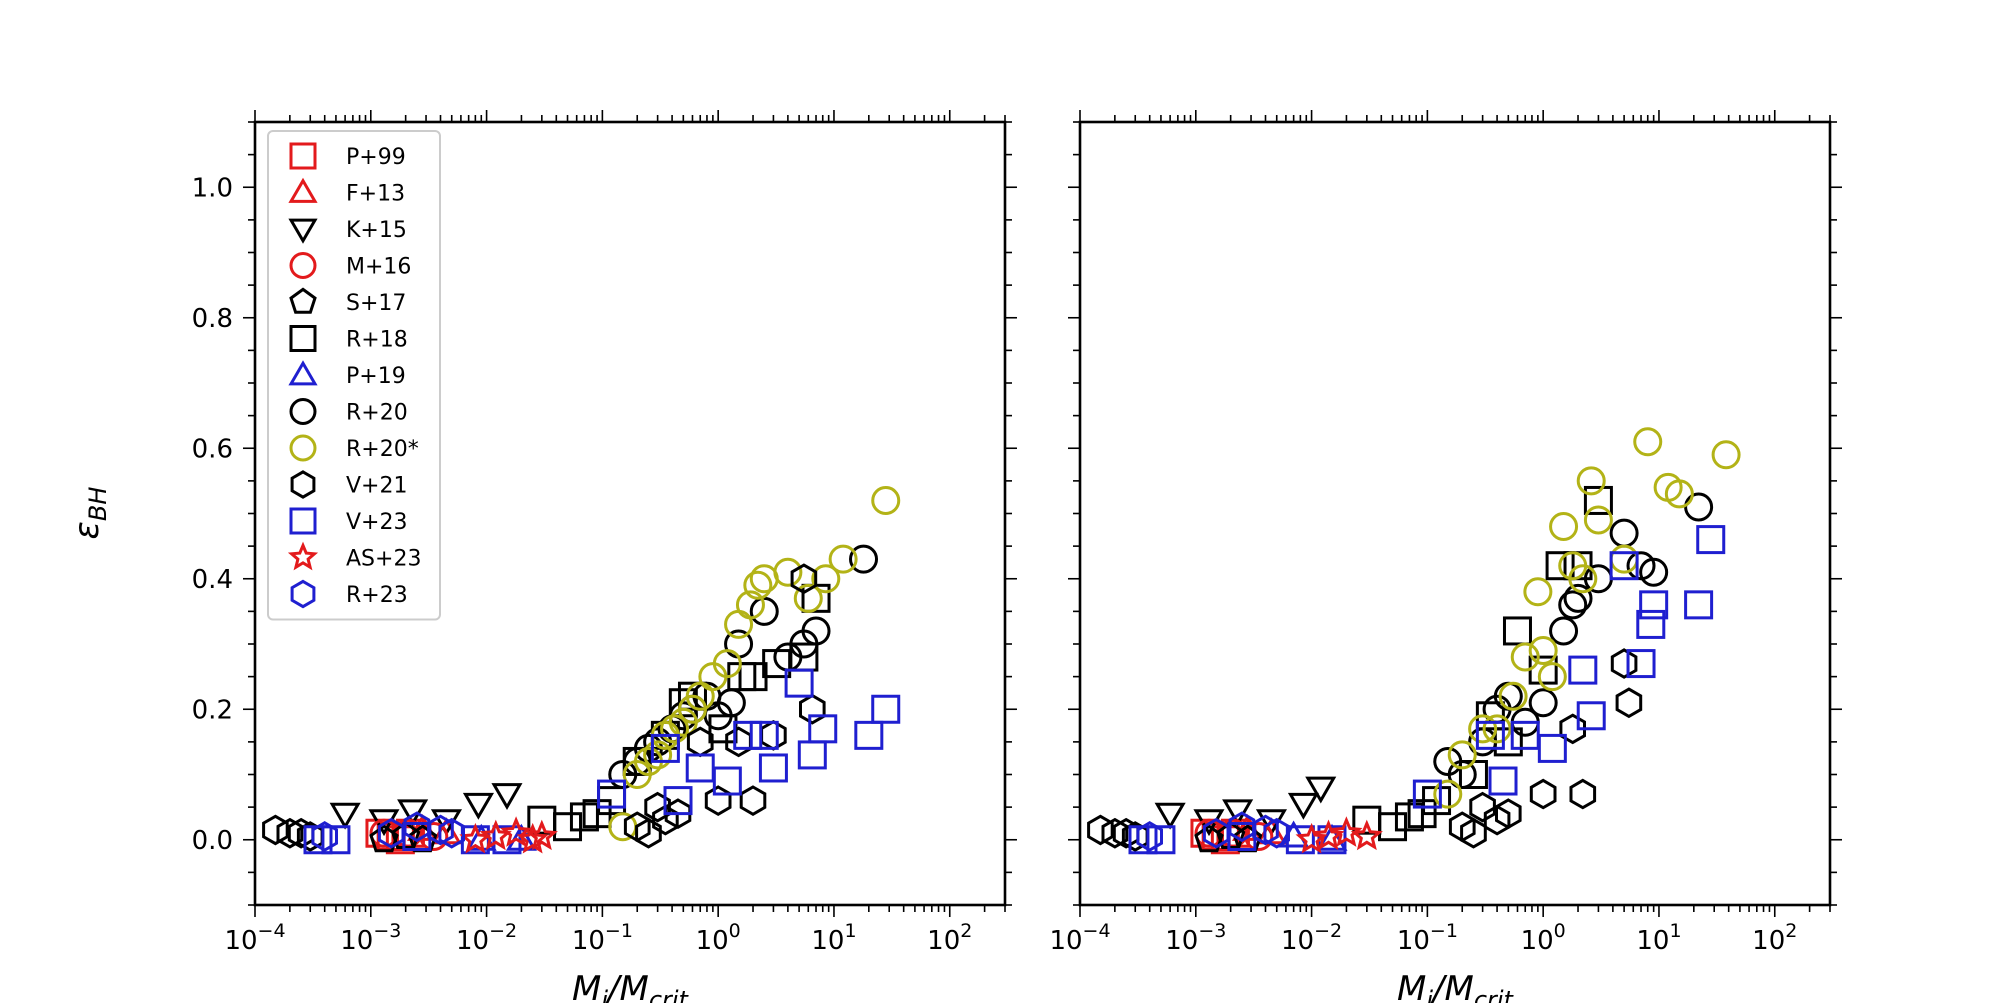 This screenshot has height=1003, width=2007. What do you see at coordinates (377, 413) in the screenshot?
I see `legend-label: R+20` at bounding box center [377, 413].